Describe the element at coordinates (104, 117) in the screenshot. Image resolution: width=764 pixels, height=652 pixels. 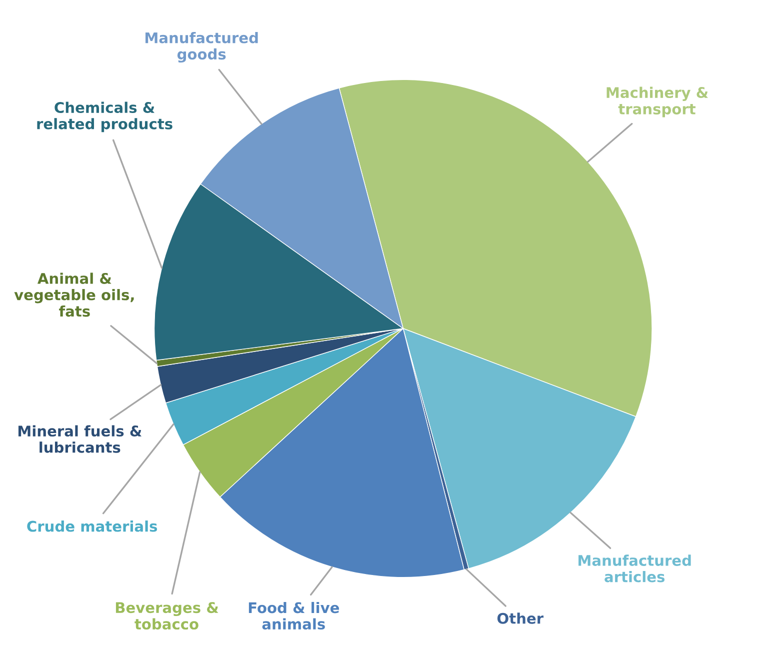
I see `slice-label: Chemicals & related products` at that location.